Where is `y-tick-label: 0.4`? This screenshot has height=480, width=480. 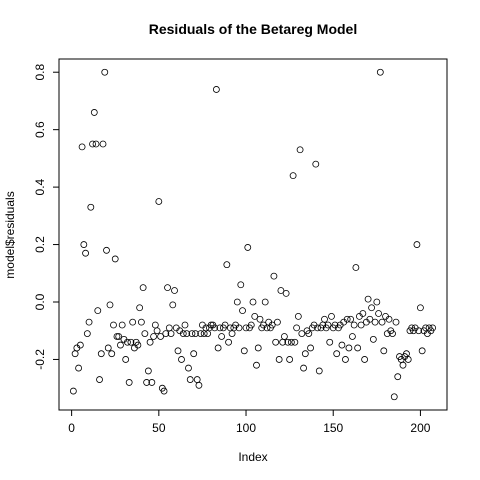 y-tick-label: 0.4 is located at coordinates (40, 186).